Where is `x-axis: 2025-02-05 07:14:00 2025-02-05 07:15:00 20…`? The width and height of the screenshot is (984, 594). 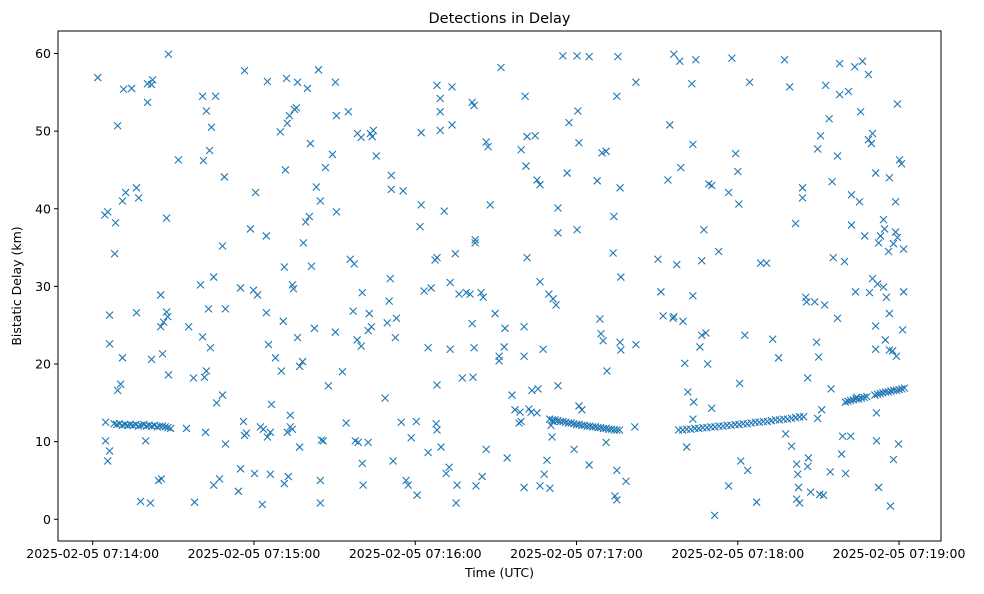 x-axis: 2025-02-05 07:14:00 2025-02-05 07:15:00 20… is located at coordinates (495, 551).